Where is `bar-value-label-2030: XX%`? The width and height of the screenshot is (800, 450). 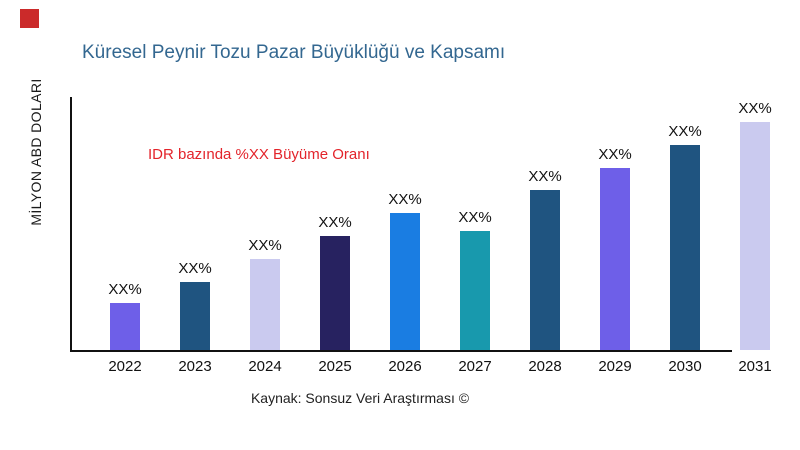
bar-value-label-2030: XX% is located at coordinates (685, 131).